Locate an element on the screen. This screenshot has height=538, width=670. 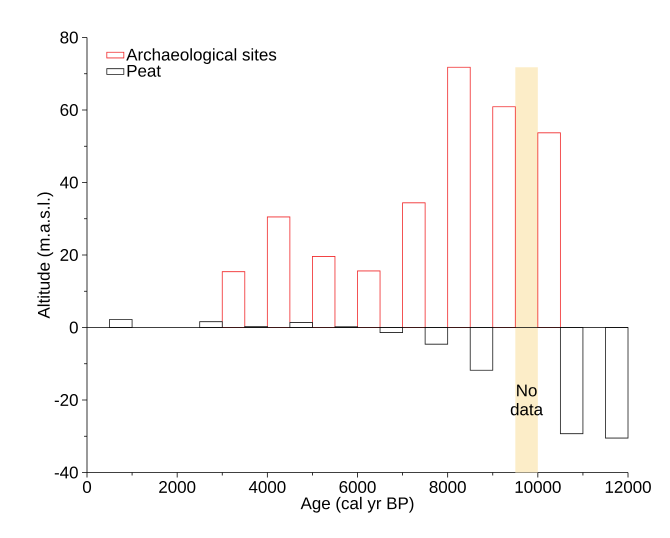
legend-label: Peat is located at coordinates (144, 70).